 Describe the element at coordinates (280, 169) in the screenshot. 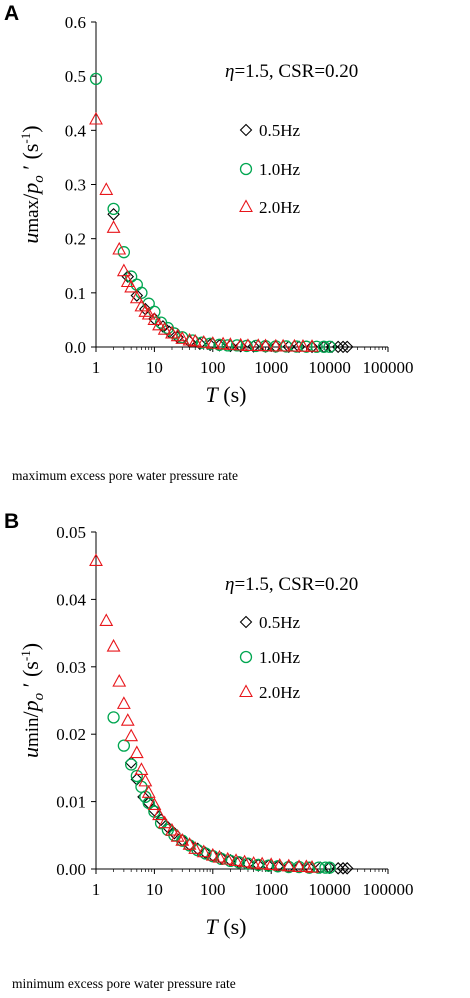

I see `legend-label: 1.0Hz` at that location.